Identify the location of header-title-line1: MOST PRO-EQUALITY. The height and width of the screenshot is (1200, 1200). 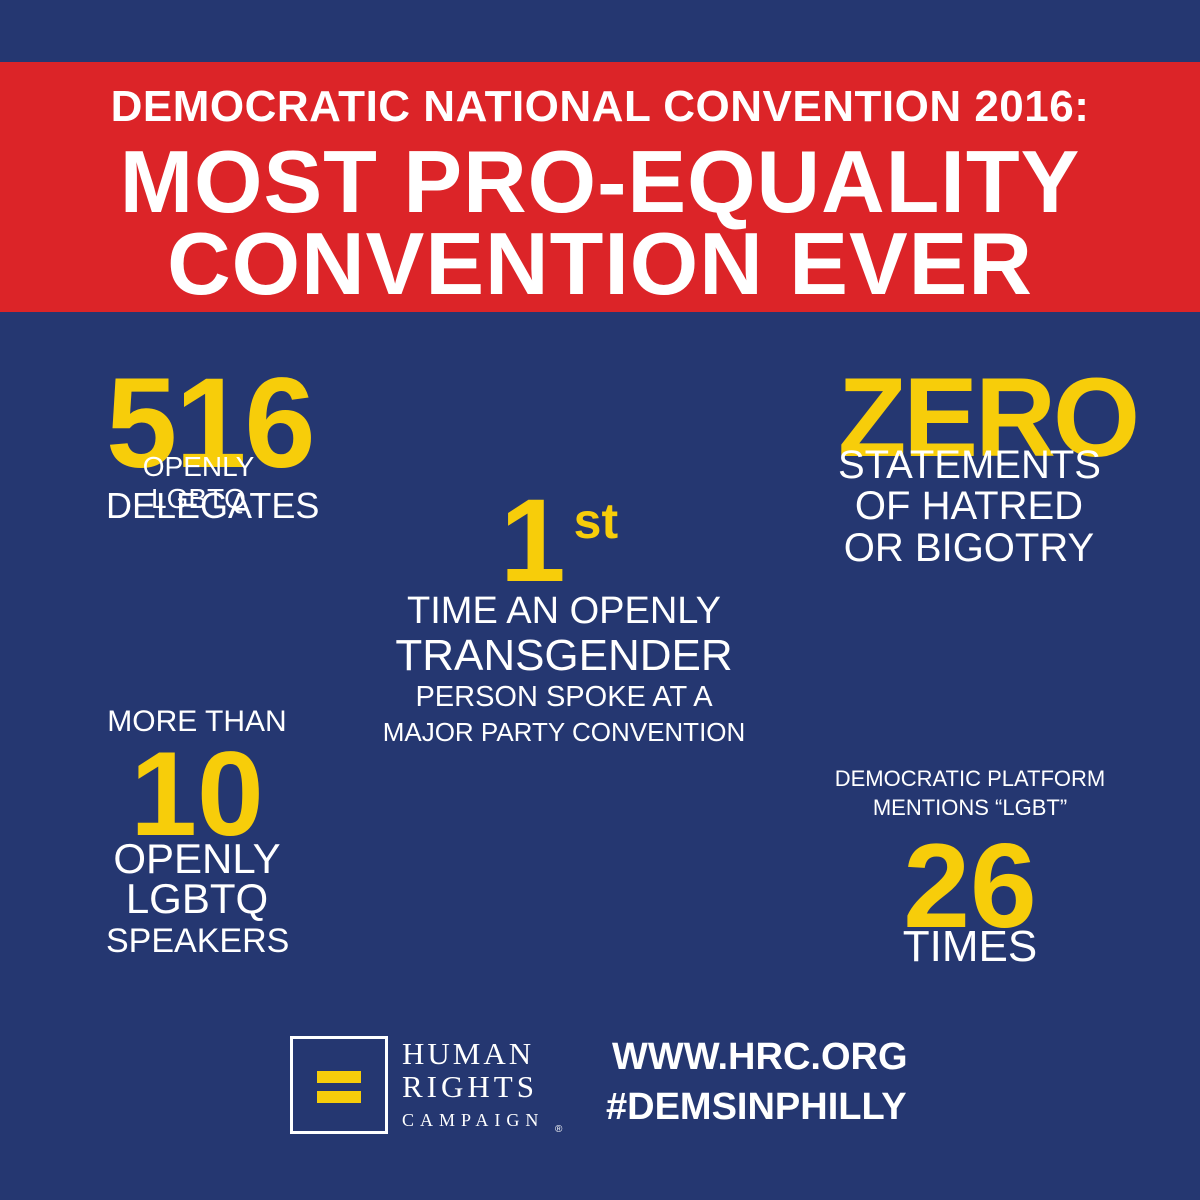
(600, 181).